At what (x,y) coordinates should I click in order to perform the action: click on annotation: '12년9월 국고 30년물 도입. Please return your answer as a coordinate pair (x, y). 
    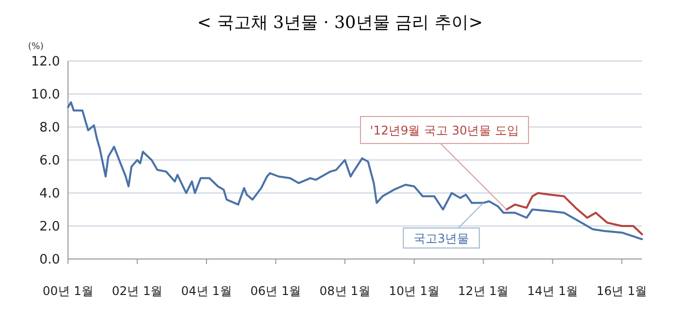
    Looking at the image, I should click on (444, 131).